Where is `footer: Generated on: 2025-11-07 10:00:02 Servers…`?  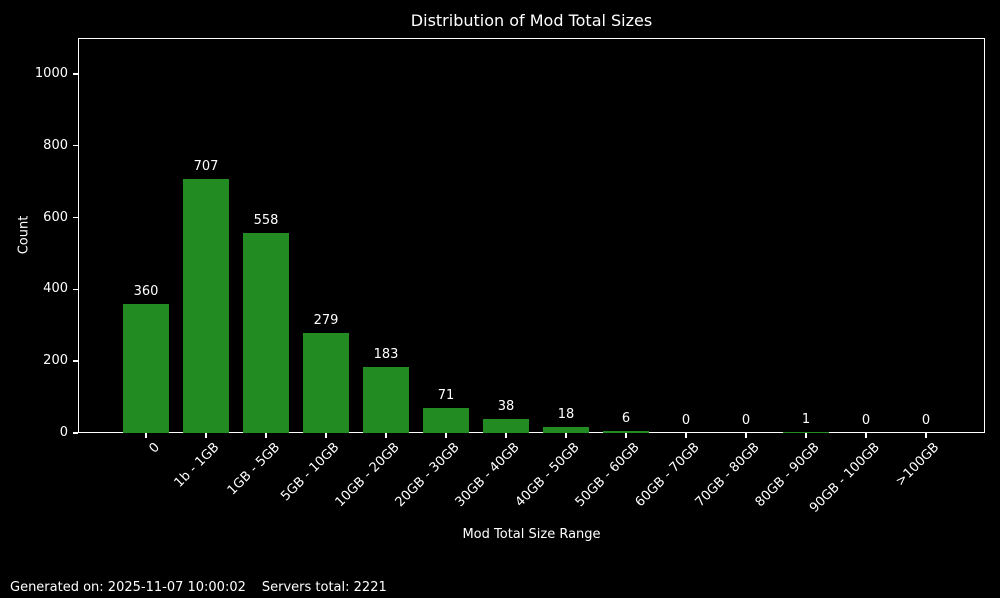 footer: Generated on: 2025-11-07 10:00:02 Servers… is located at coordinates (198, 587).